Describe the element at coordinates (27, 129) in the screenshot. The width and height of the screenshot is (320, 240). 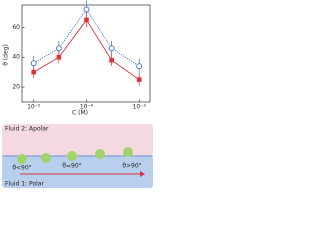
I see `top-fluid-label: Fluid 2: Apolar` at that location.